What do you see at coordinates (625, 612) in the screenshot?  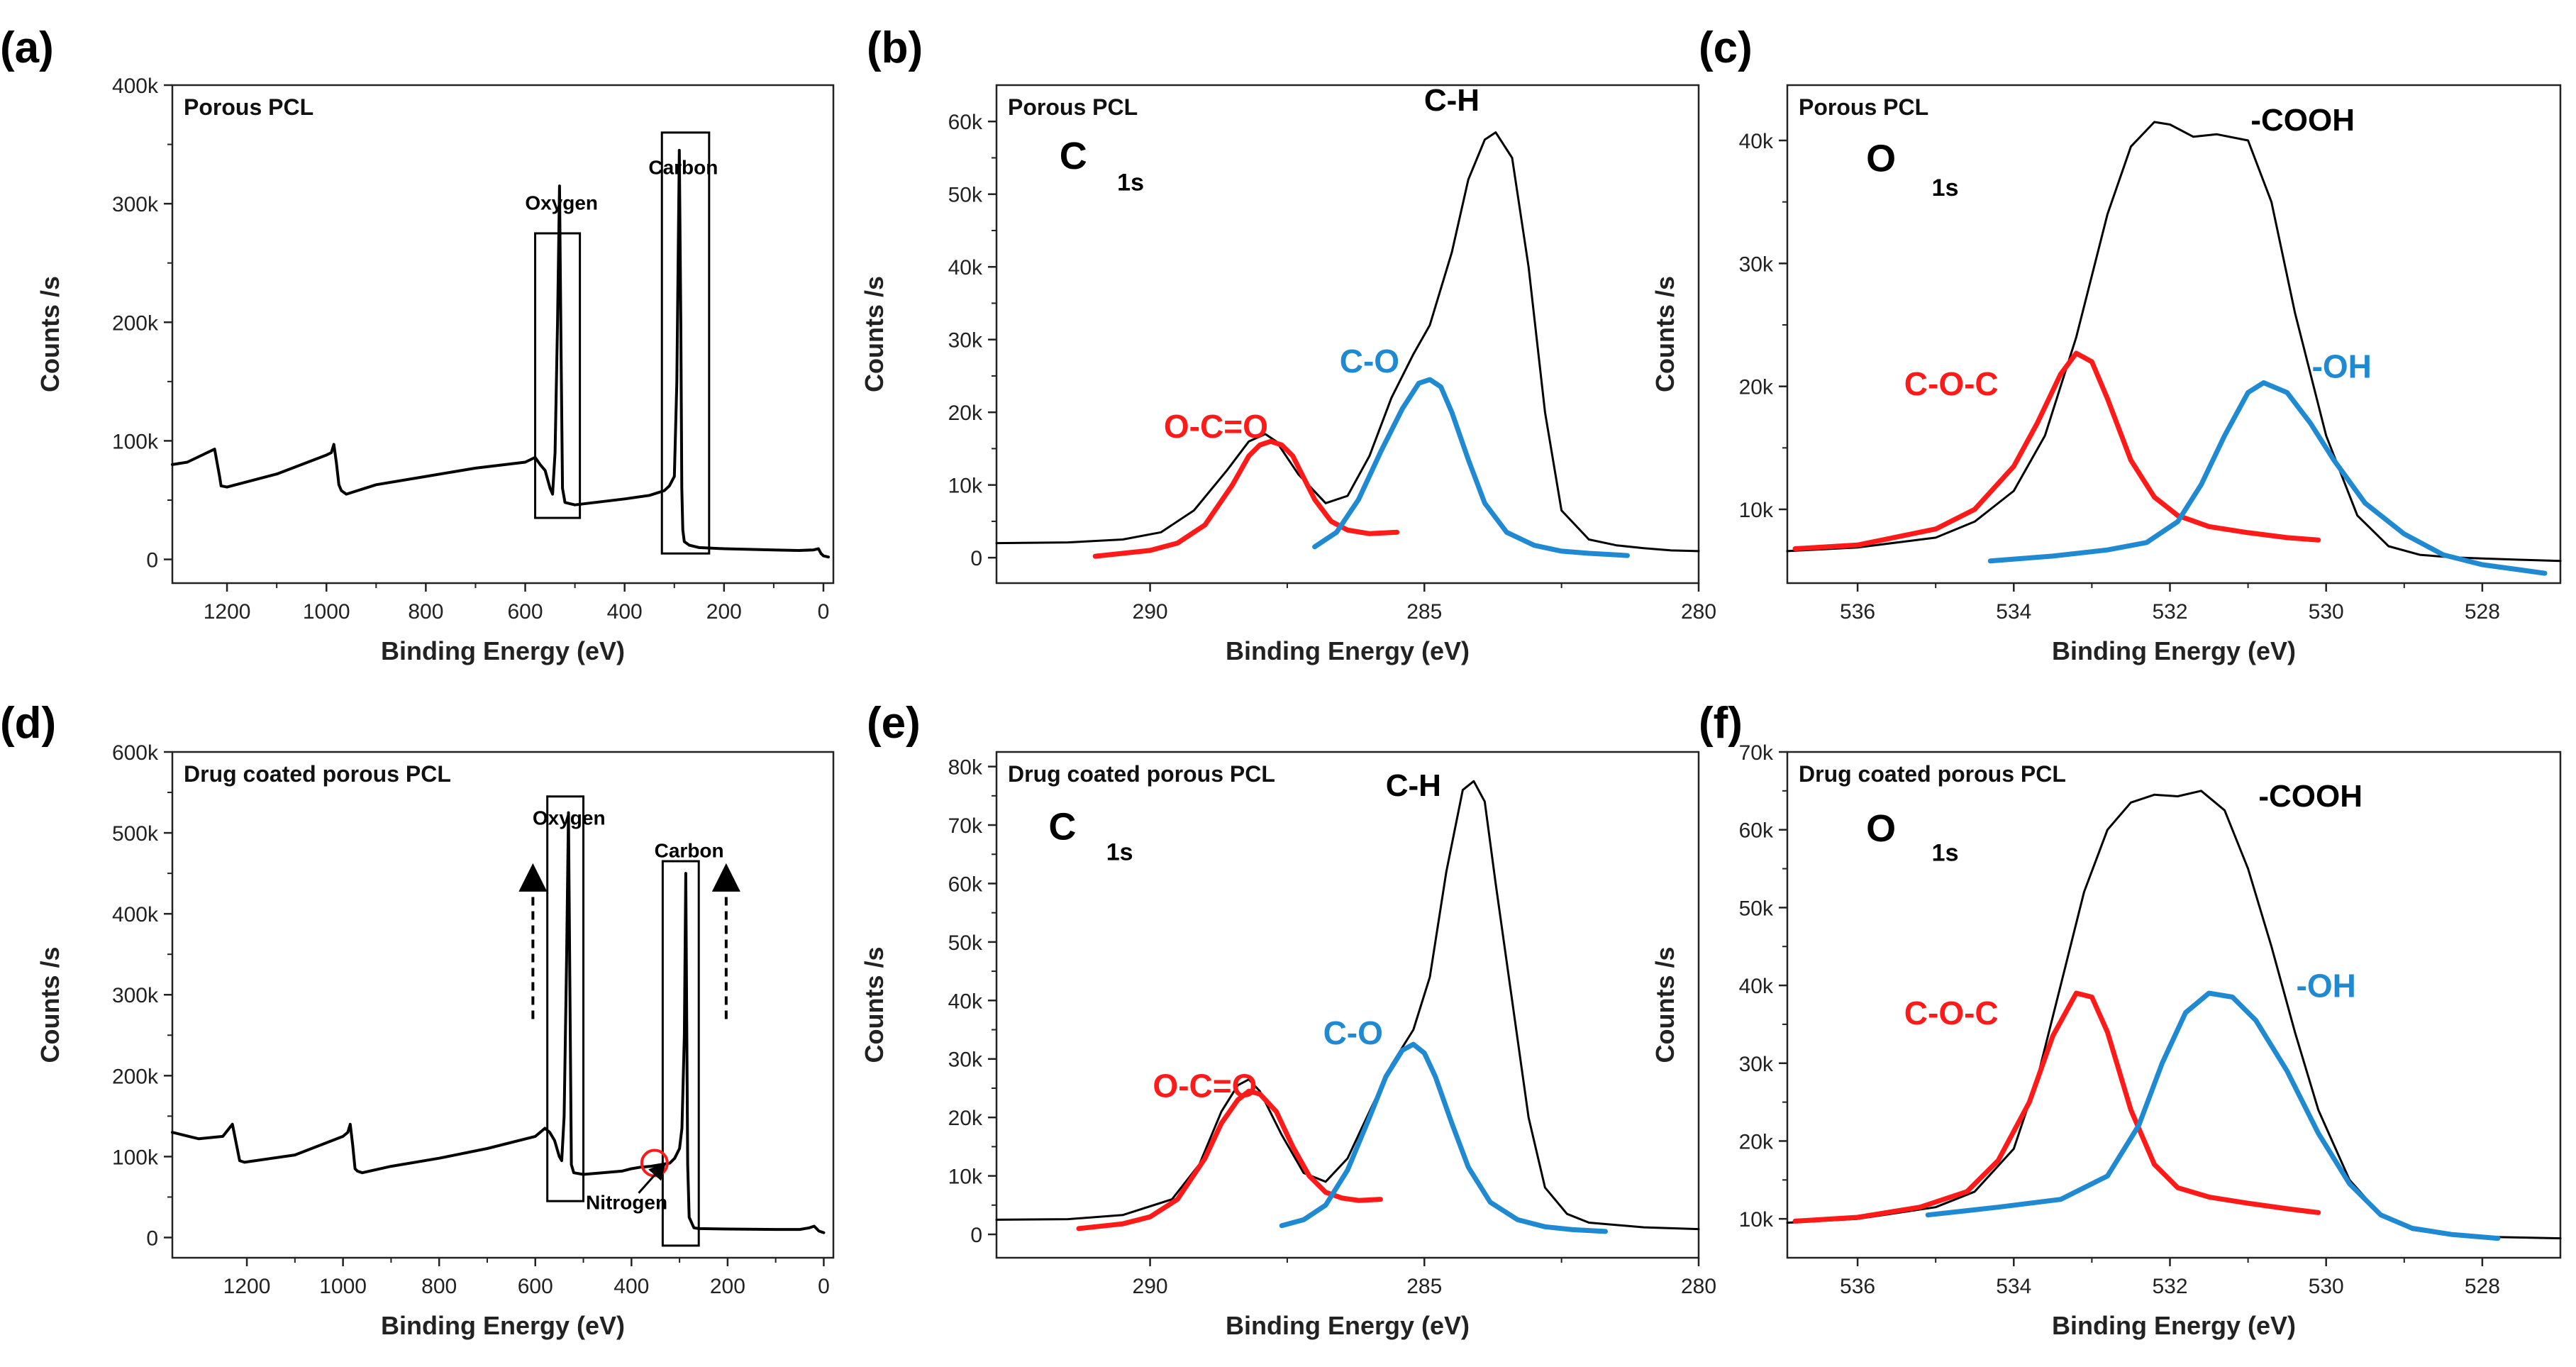 I see `x-tick-label-a-4: 400` at bounding box center [625, 612].